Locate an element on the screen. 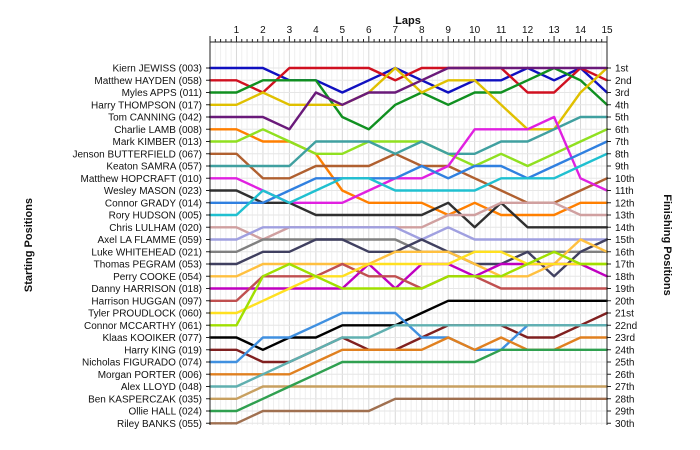 This screenshot has width=700, height=450. finishing-position-label: 7th is located at coordinates (622, 142).